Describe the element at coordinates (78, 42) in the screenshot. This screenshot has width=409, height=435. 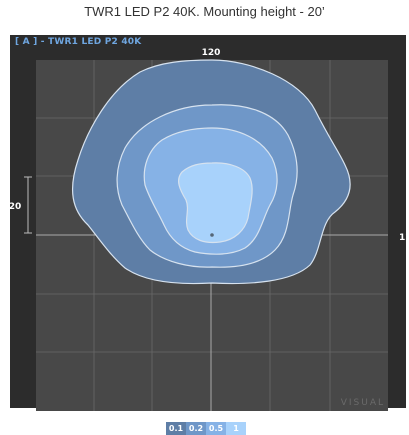
I see `panel-title: [ A ] - TWR1 LED P2 40K` at that location.